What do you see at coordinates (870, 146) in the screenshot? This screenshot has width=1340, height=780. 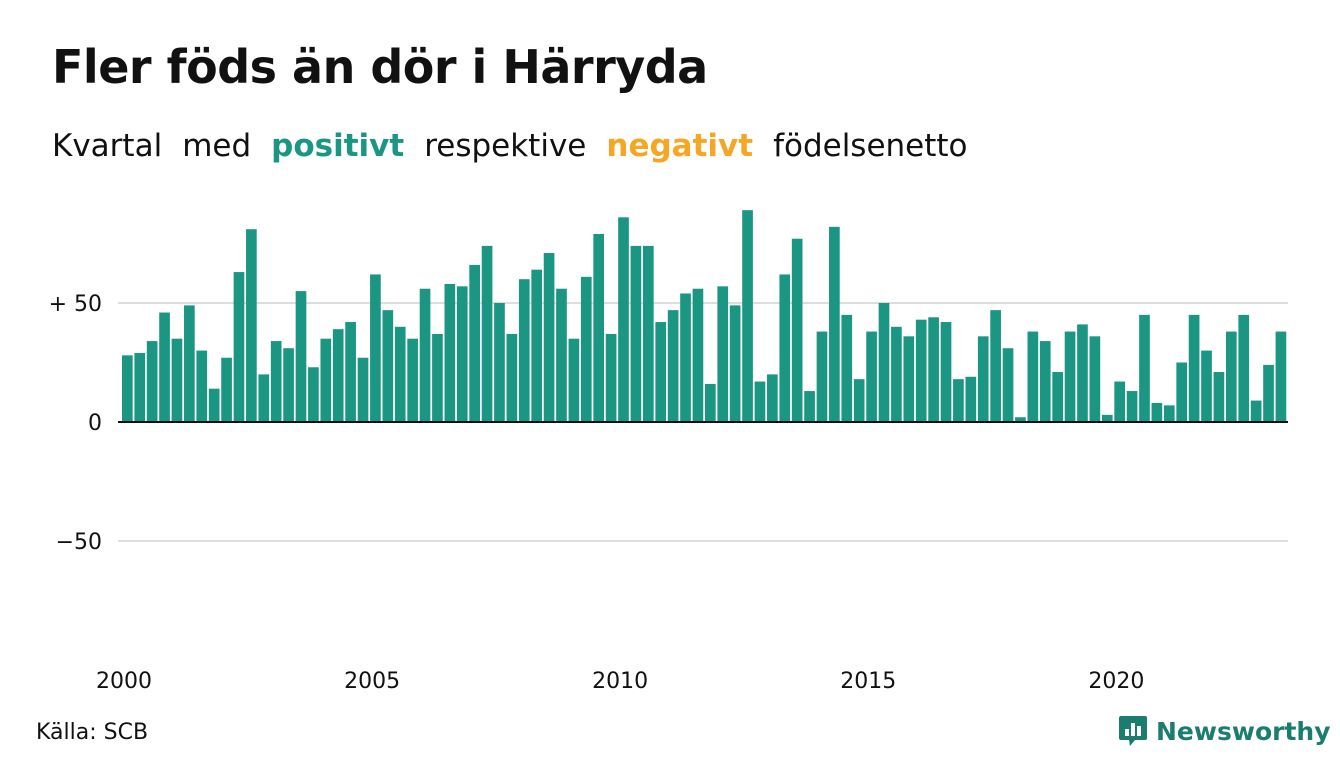 I see `subtitle-word-fodelsenetto: födelsenetto` at bounding box center [870, 146].